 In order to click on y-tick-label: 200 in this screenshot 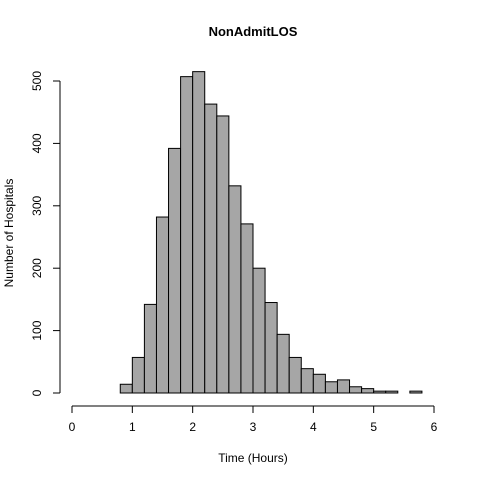, I will do `click(37, 268)`.